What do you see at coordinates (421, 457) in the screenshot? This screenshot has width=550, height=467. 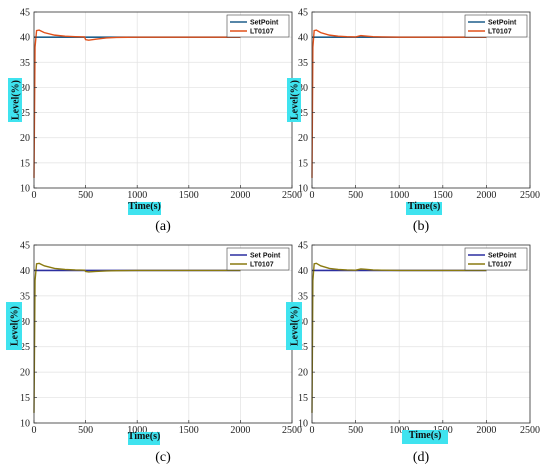 I see `panel-caption: (d)` at bounding box center [421, 457].